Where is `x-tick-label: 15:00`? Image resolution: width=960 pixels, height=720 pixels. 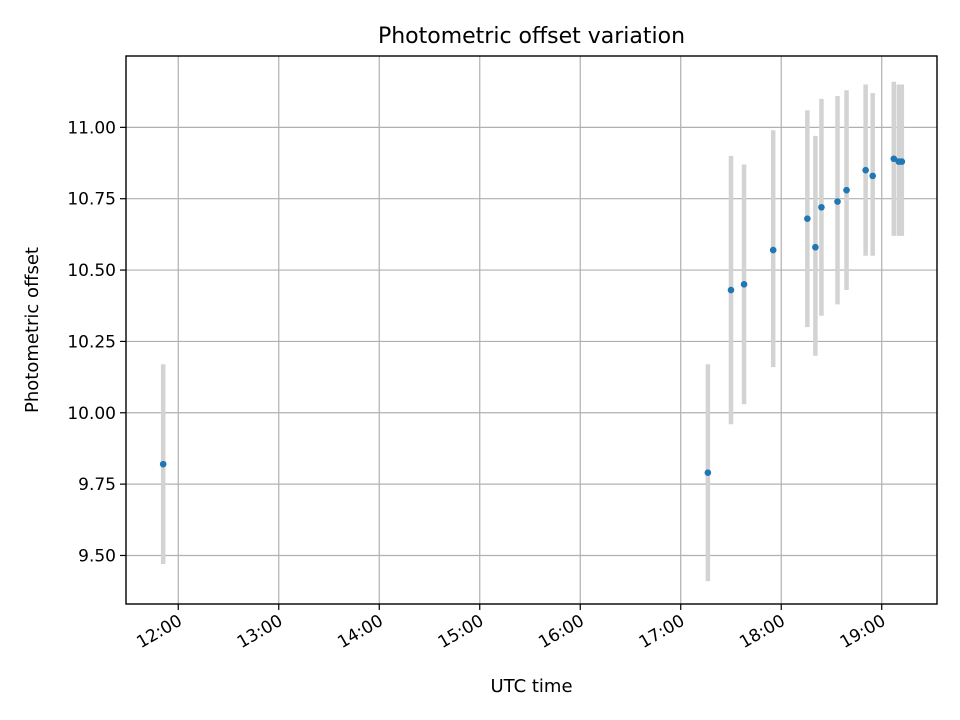
x-tick-label: 15:00 is located at coordinates (461, 632).